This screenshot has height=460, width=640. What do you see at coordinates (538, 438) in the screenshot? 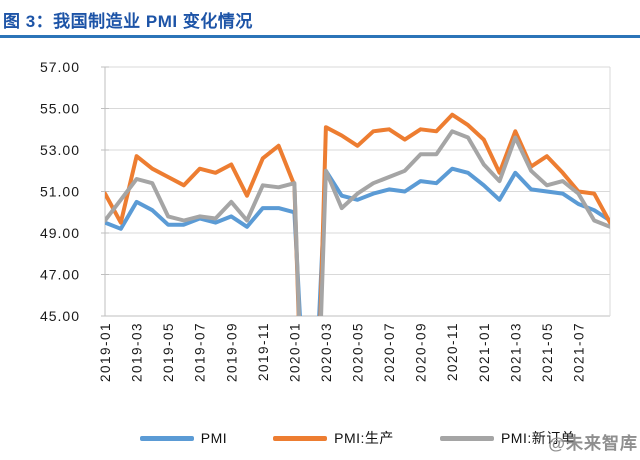
I see `legend-label-pmi-new-orders: PMI:新订单` at bounding box center [538, 438].